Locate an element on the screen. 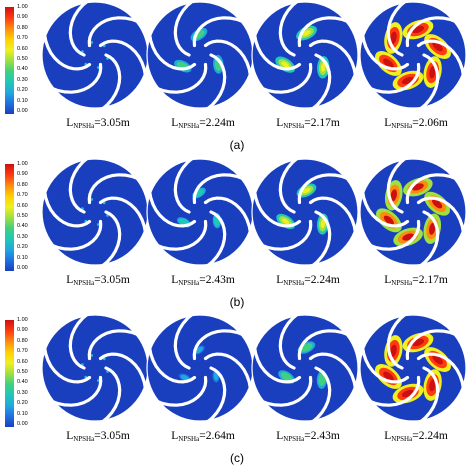 The height and width of the screenshot is (470, 474). panel-label: (a) is located at coordinates (237, 145).